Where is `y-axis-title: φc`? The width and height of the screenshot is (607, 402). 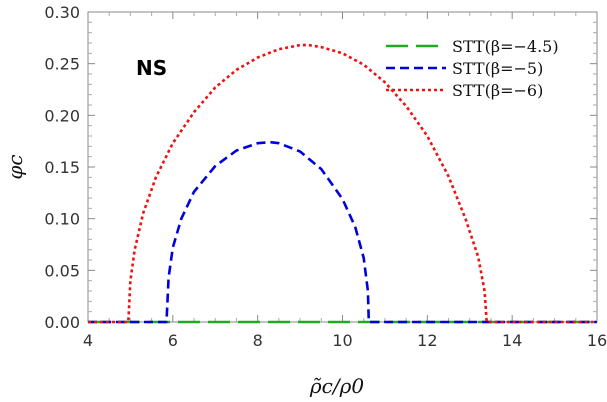
y-axis-title: φc is located at coordinates (15, 166).